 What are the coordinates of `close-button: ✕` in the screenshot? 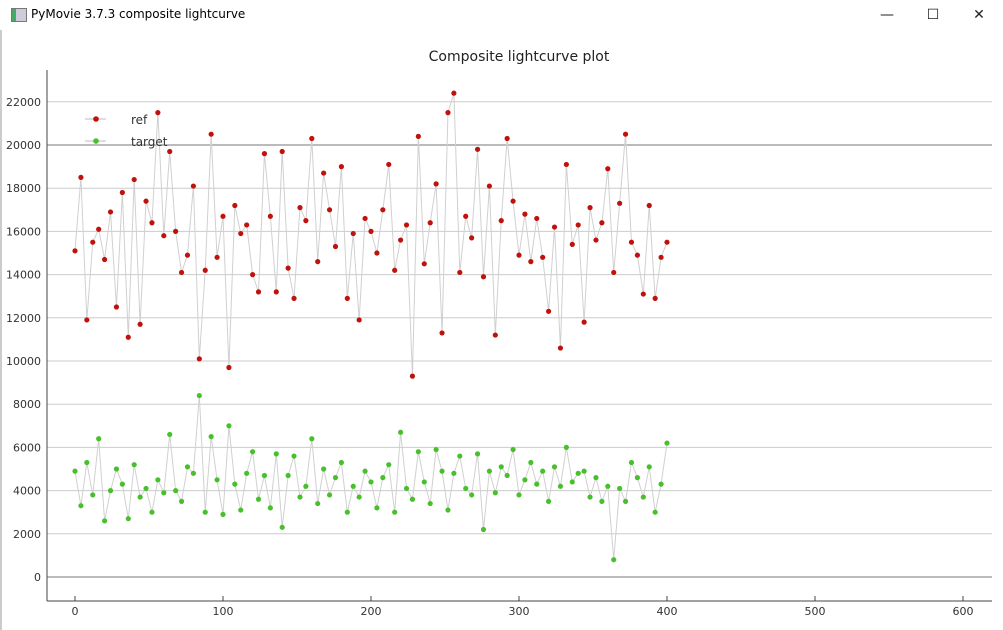 It's located at (979, 15).